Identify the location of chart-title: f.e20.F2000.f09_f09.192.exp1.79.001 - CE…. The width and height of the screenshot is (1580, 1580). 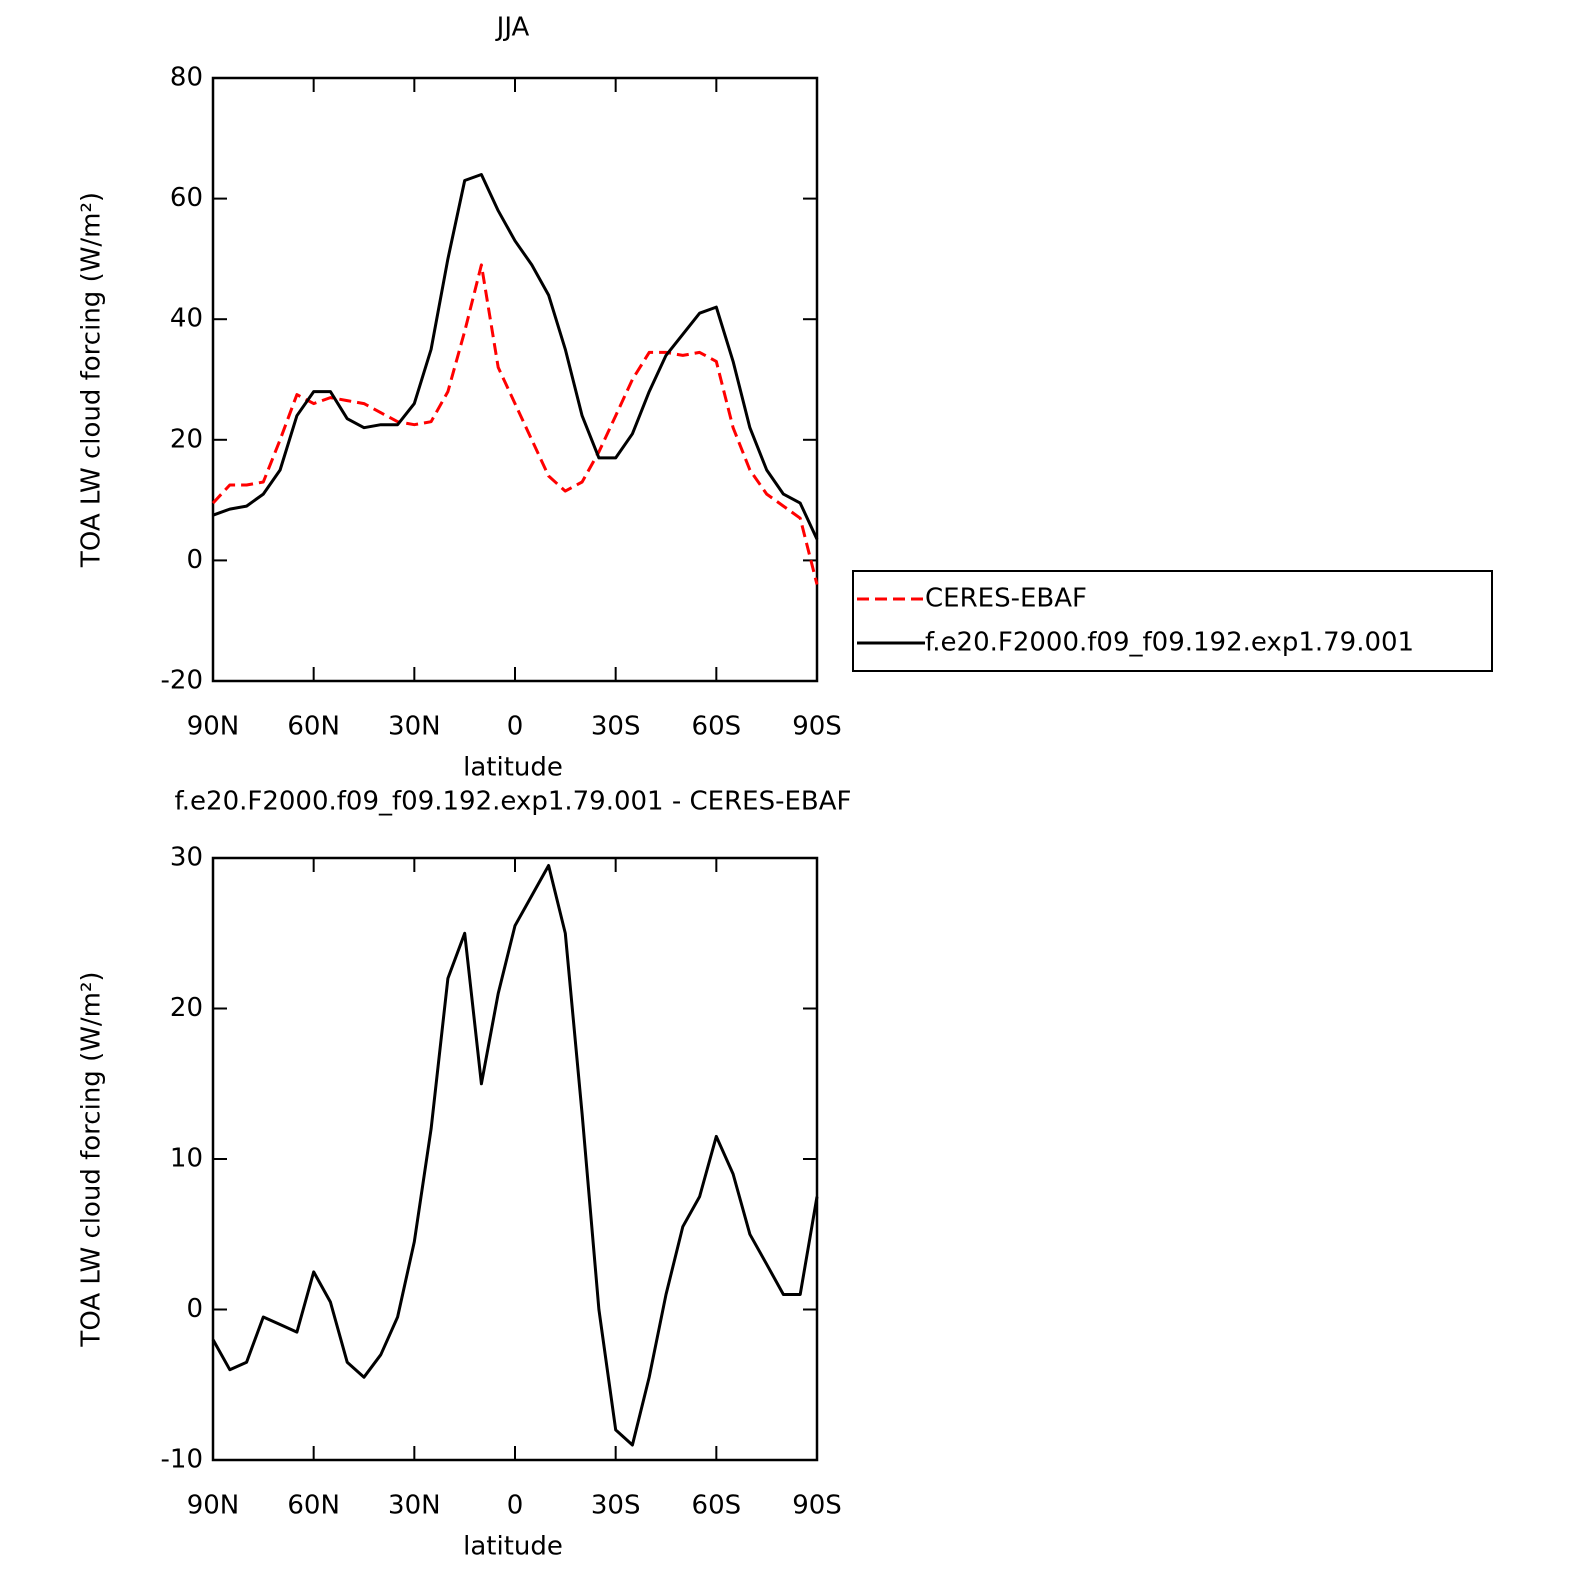
(513, 802).